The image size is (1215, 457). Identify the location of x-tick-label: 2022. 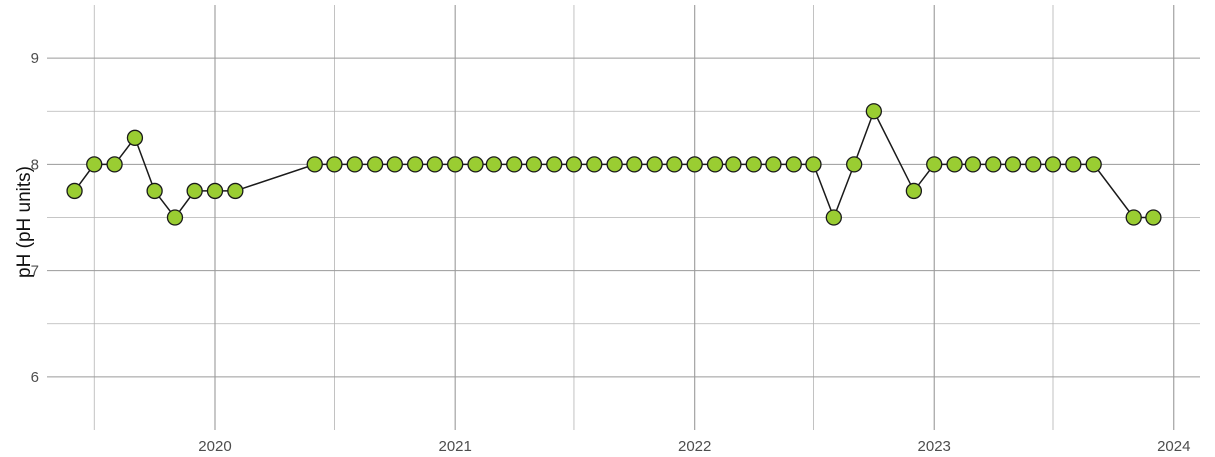
(694, 446).